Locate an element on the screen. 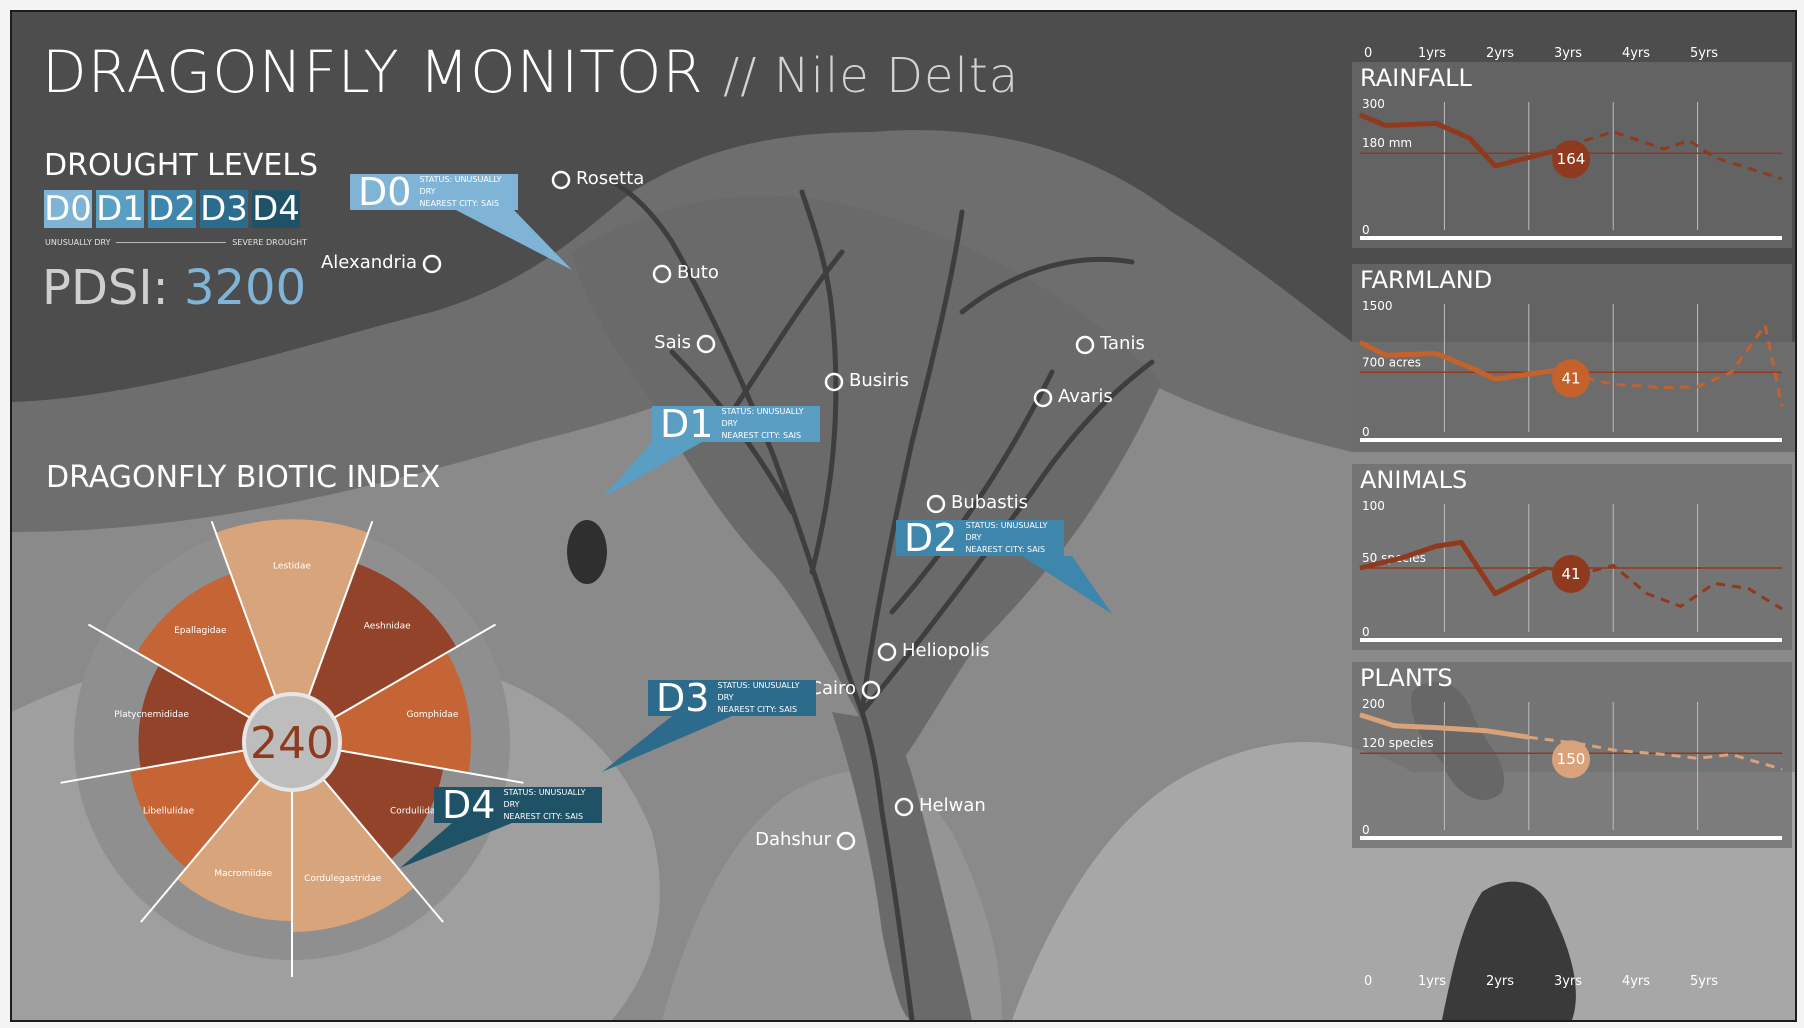 Image resolution: width=1804 pixels, height=1028 pixels. drought-level-d3: D3 is located at coordinates (224, 209).